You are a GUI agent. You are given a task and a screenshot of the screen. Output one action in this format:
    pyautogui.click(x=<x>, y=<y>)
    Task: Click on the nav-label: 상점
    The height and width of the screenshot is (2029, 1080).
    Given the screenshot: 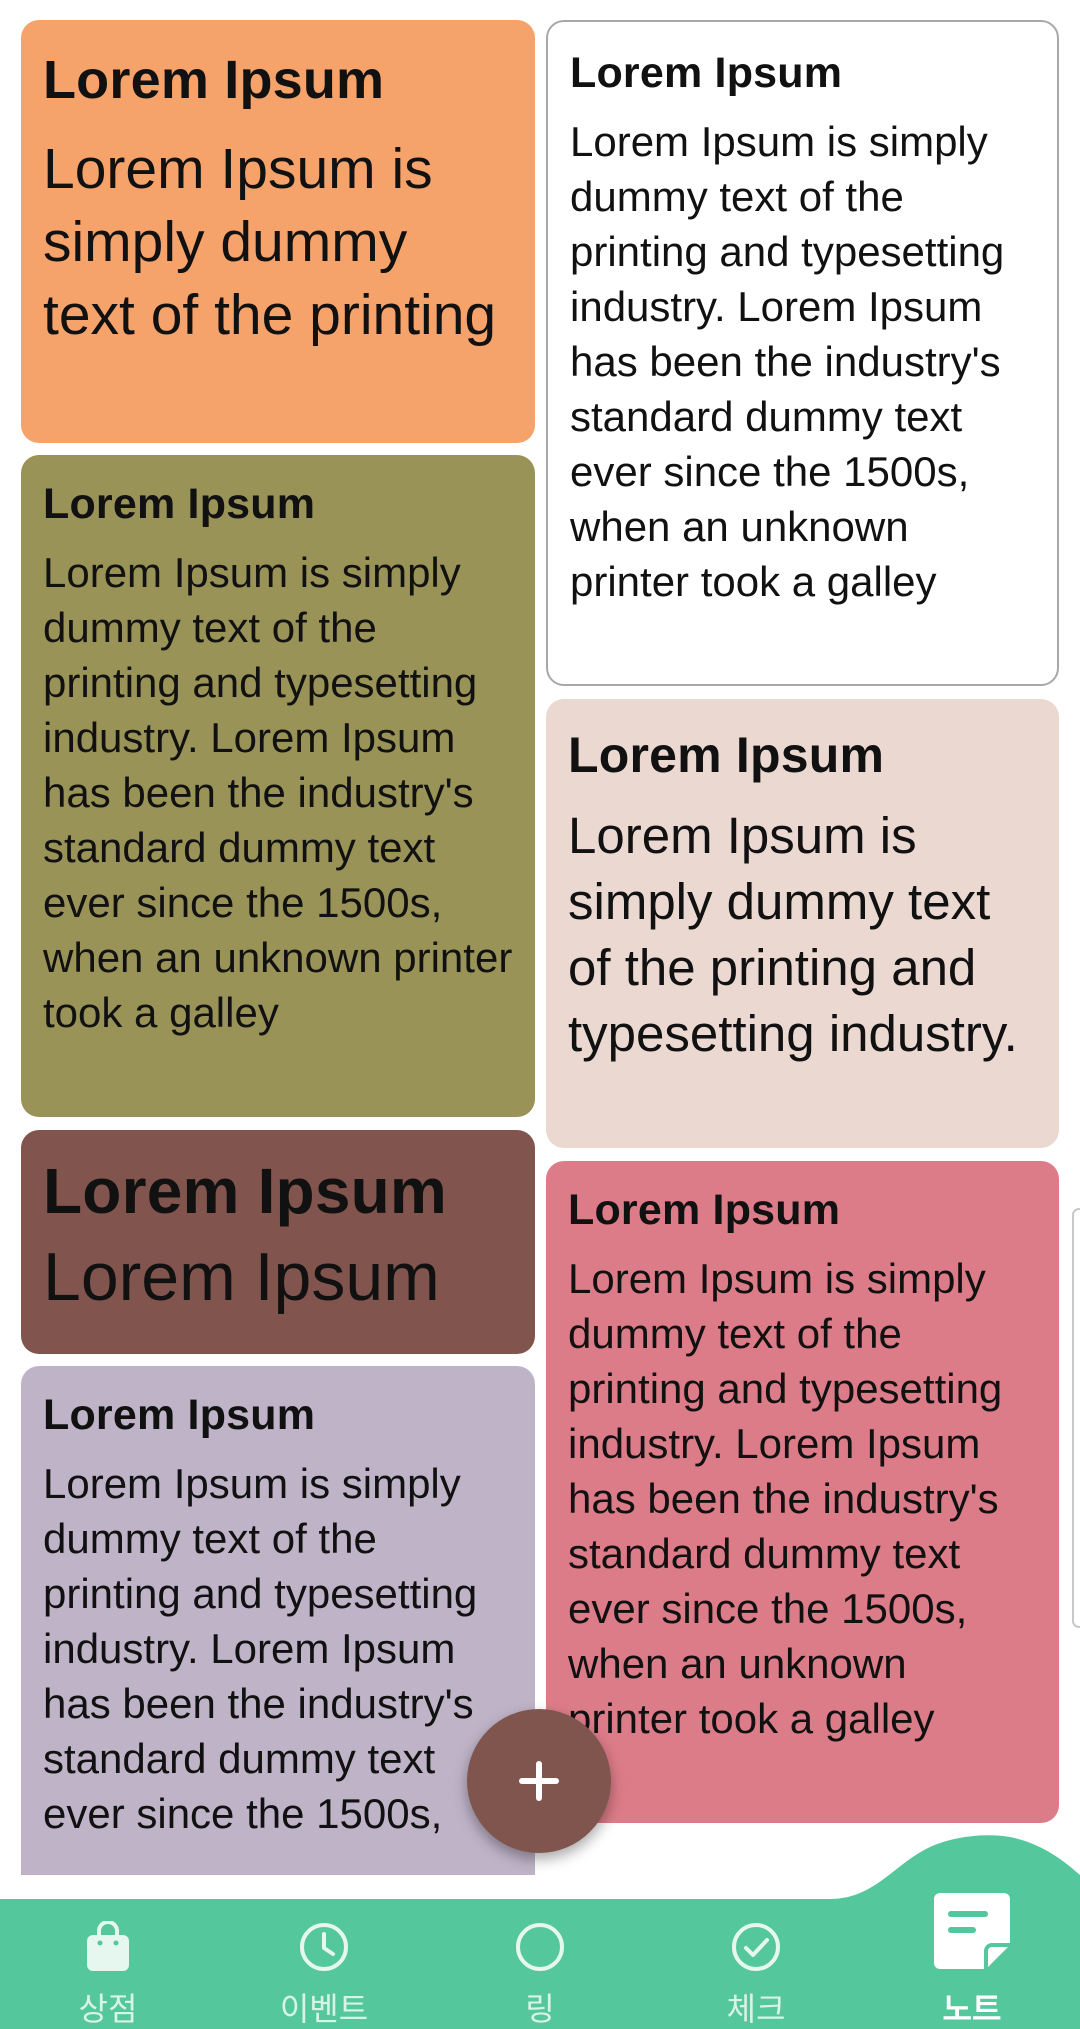 What is the action you would take?
    pyautogui.click(x=108, y=2009)
    